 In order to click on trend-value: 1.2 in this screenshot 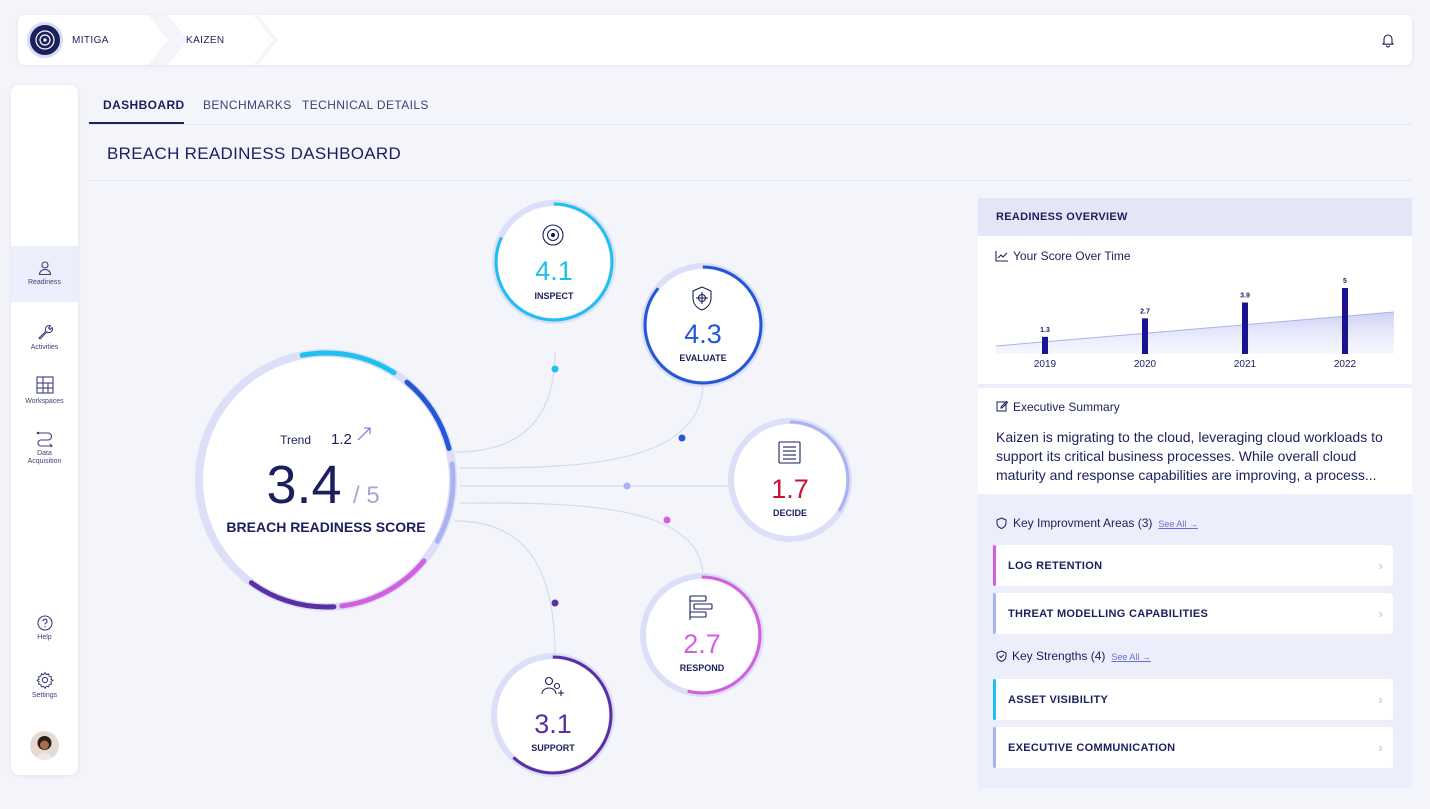, I will do `click(341, 439)`.